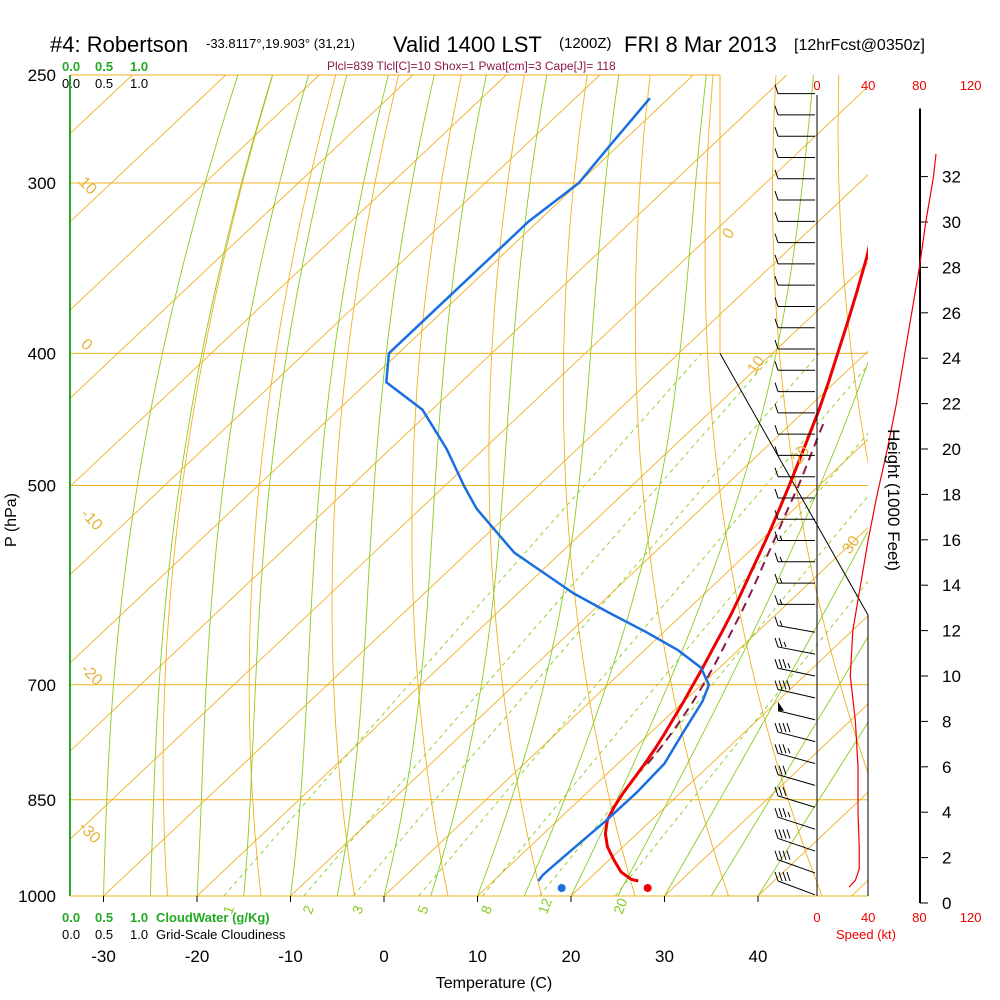  I want to click on x-tick-label: 0, so click(383, 956).